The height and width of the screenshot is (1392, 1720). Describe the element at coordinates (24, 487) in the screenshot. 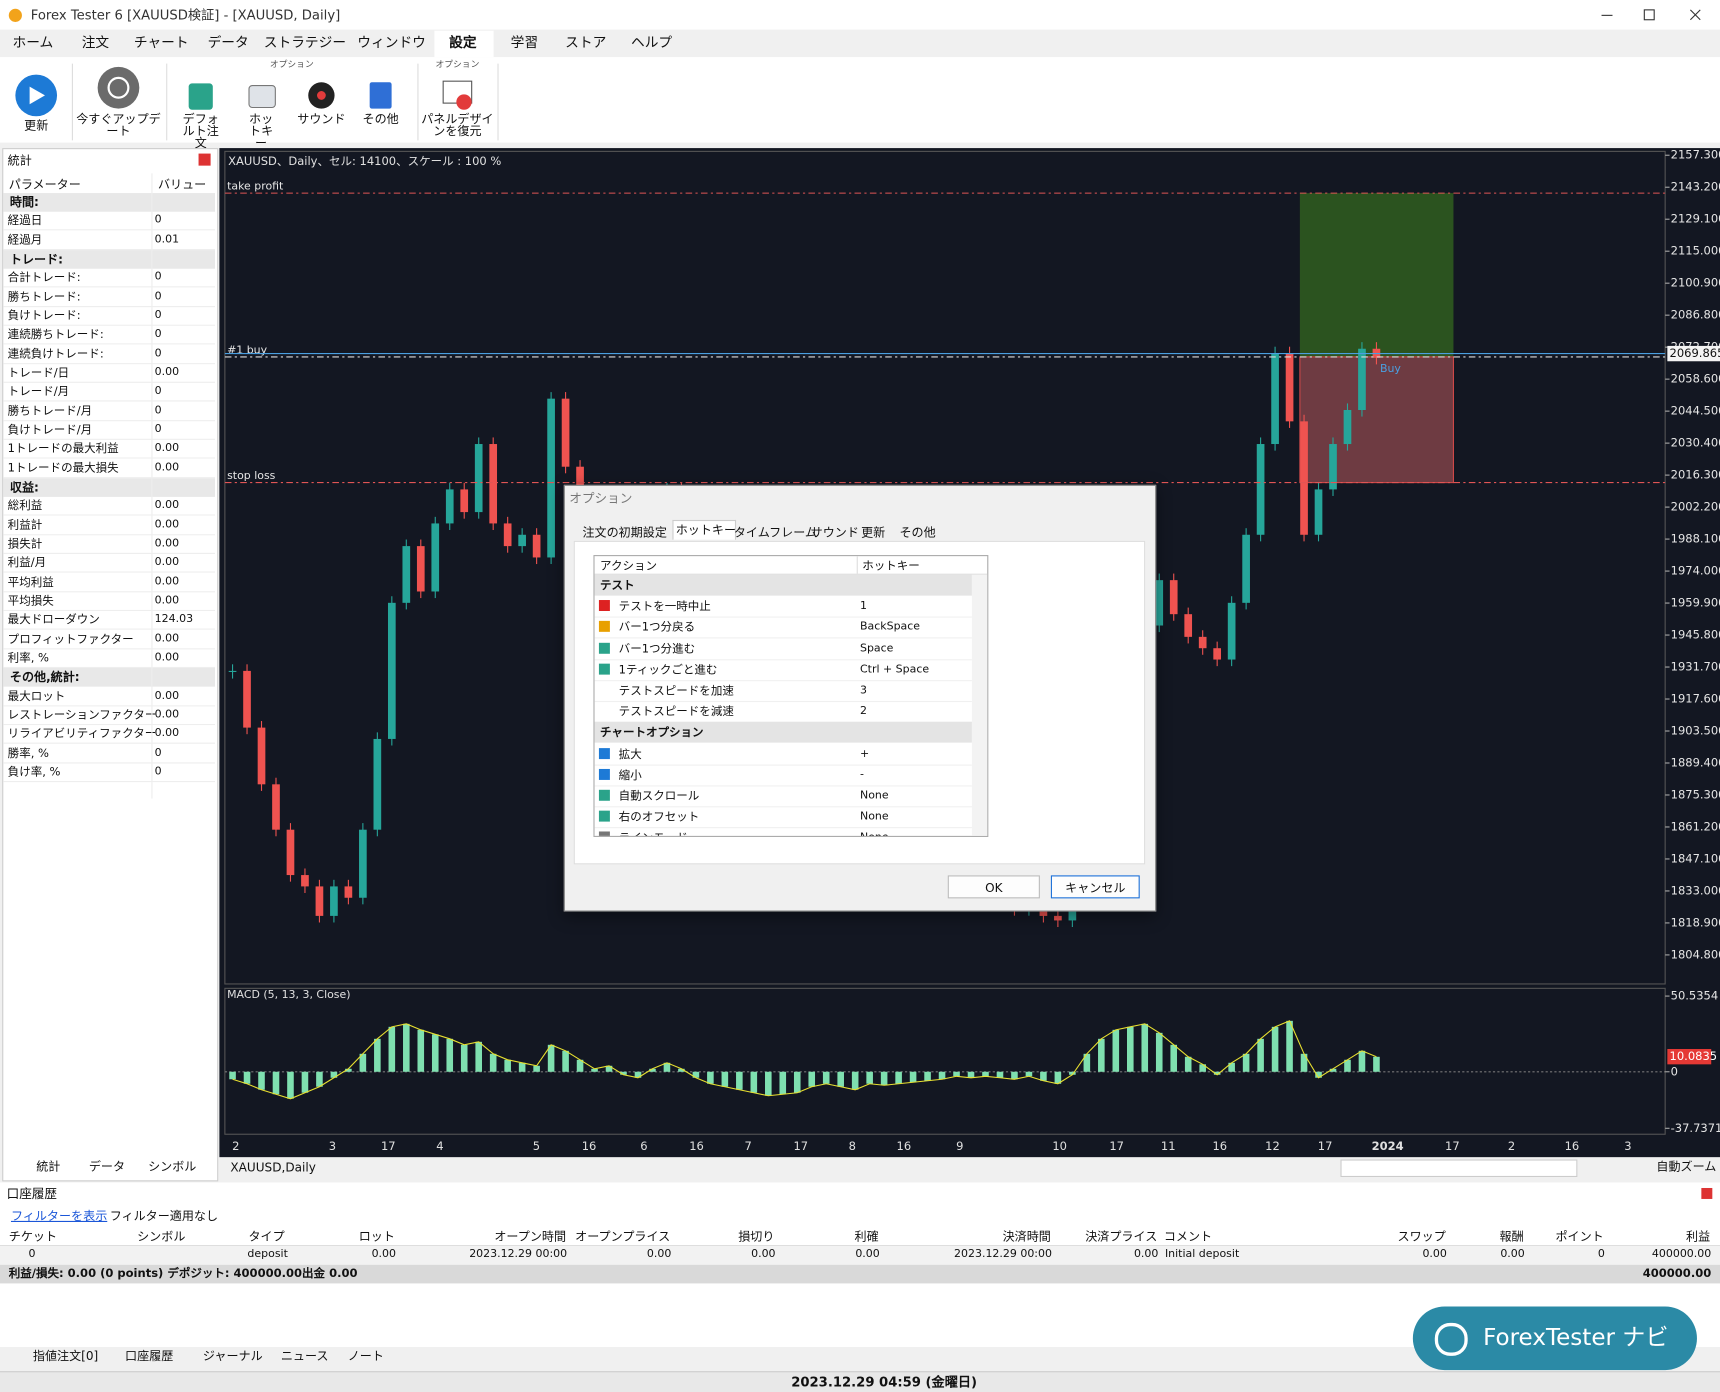

I see `stats-section-label: 収益:` at that location.